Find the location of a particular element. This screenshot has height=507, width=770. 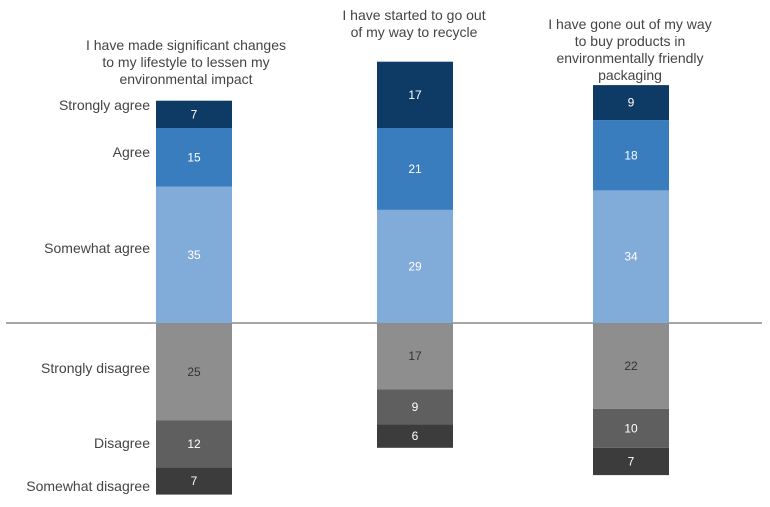

data-label-agree-col-3: 18 is located at coordinates (631, 155).